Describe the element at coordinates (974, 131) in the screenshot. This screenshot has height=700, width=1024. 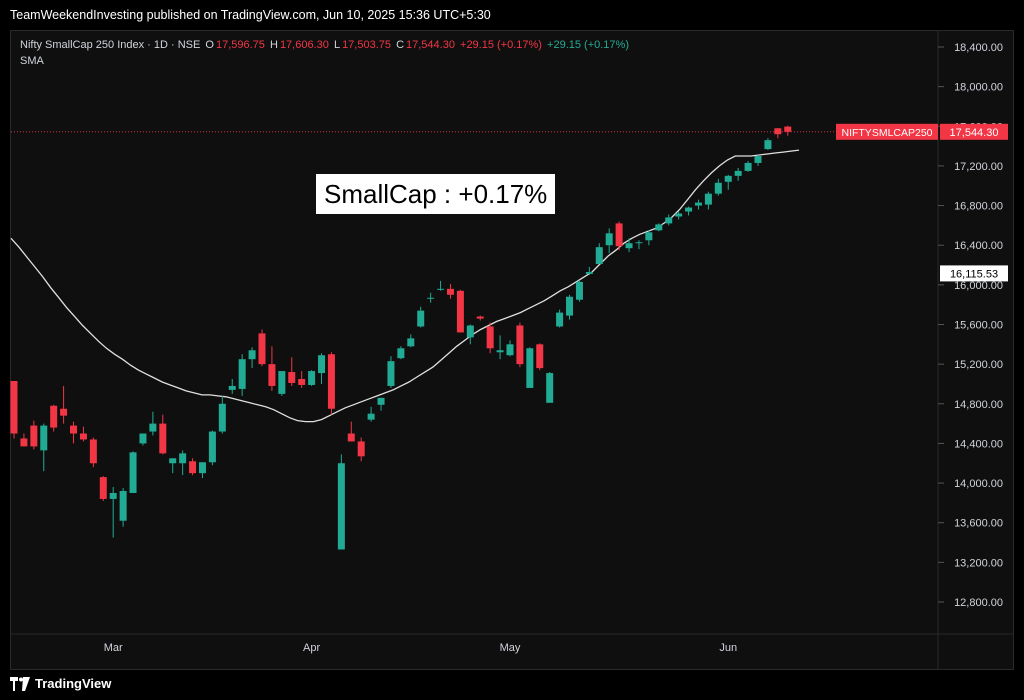
I see `last-price-tag` at that location.